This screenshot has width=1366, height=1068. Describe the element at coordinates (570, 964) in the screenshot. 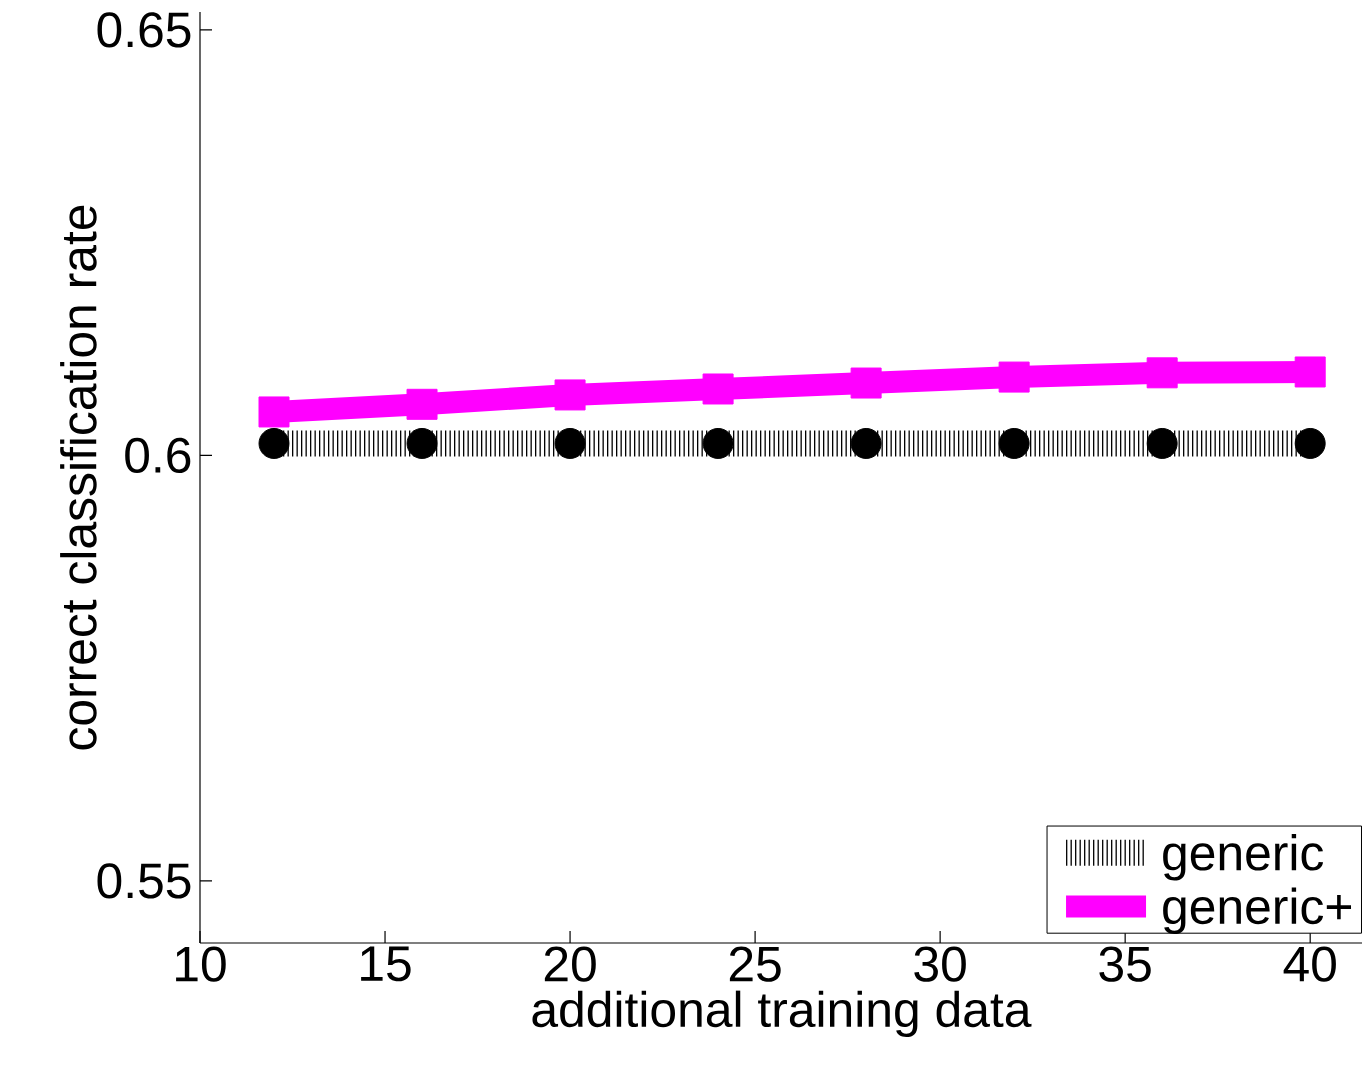

I see `x-tick-label: 20` at that location.